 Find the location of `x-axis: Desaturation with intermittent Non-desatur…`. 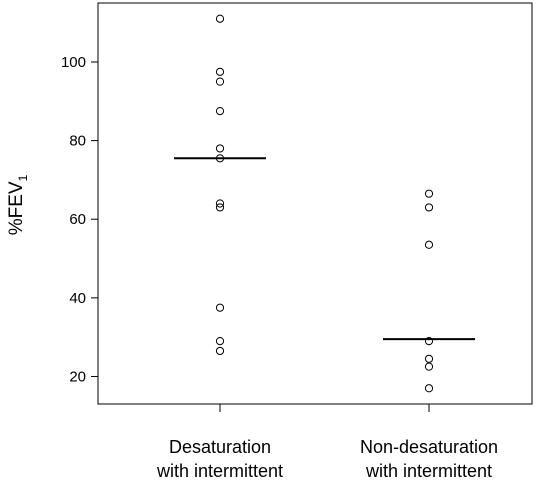

x-axis: Desaturation with intermittent Non-desatur… is located at coordinates (327, 442).